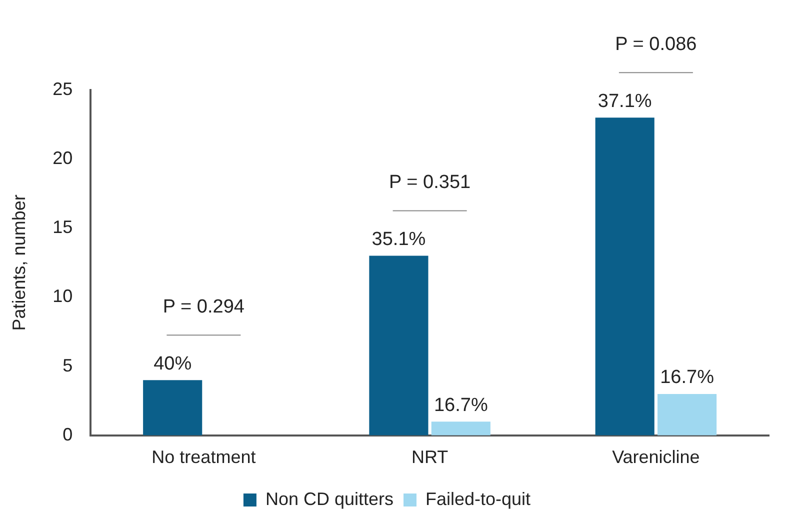 The height and width of the screenshot is (519, 789). What do you see at coordinates (18, 262) in the screenshot?
I see `y-axis-title: Patients, number` at bounding box center [18, 262].